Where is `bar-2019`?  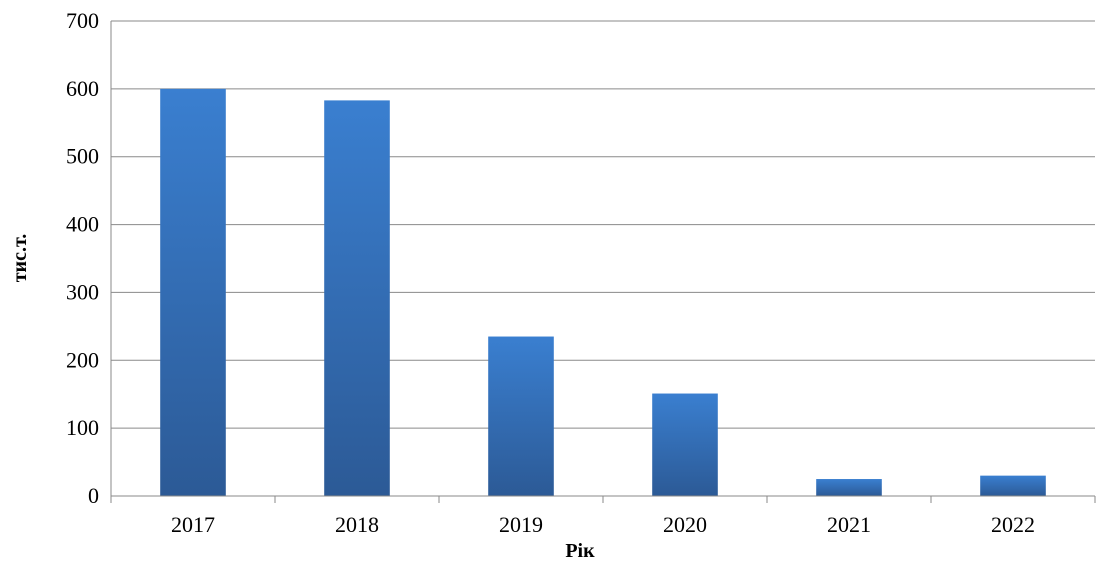 bar-2019 is located at coordinates (521, 416).